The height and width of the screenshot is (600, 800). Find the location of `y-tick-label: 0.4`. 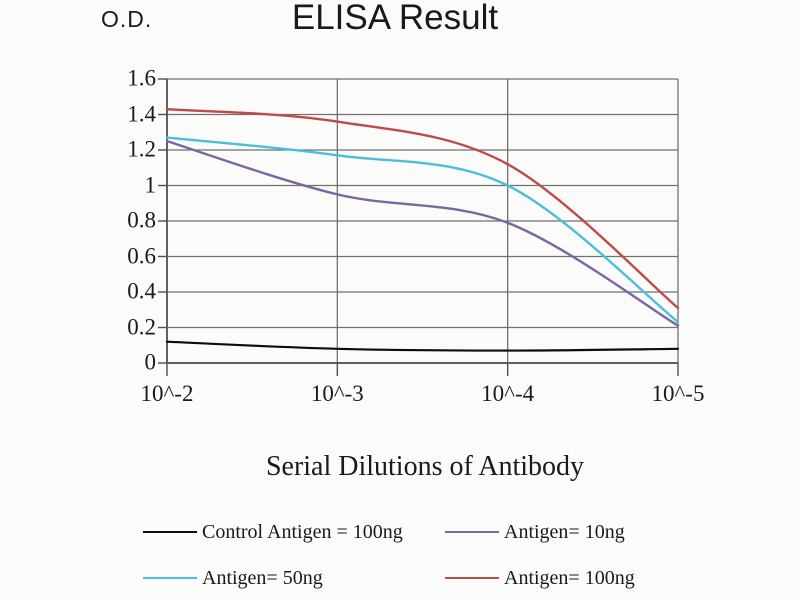

y-tick-label: 0.4 is located at coordinates (141, 291).